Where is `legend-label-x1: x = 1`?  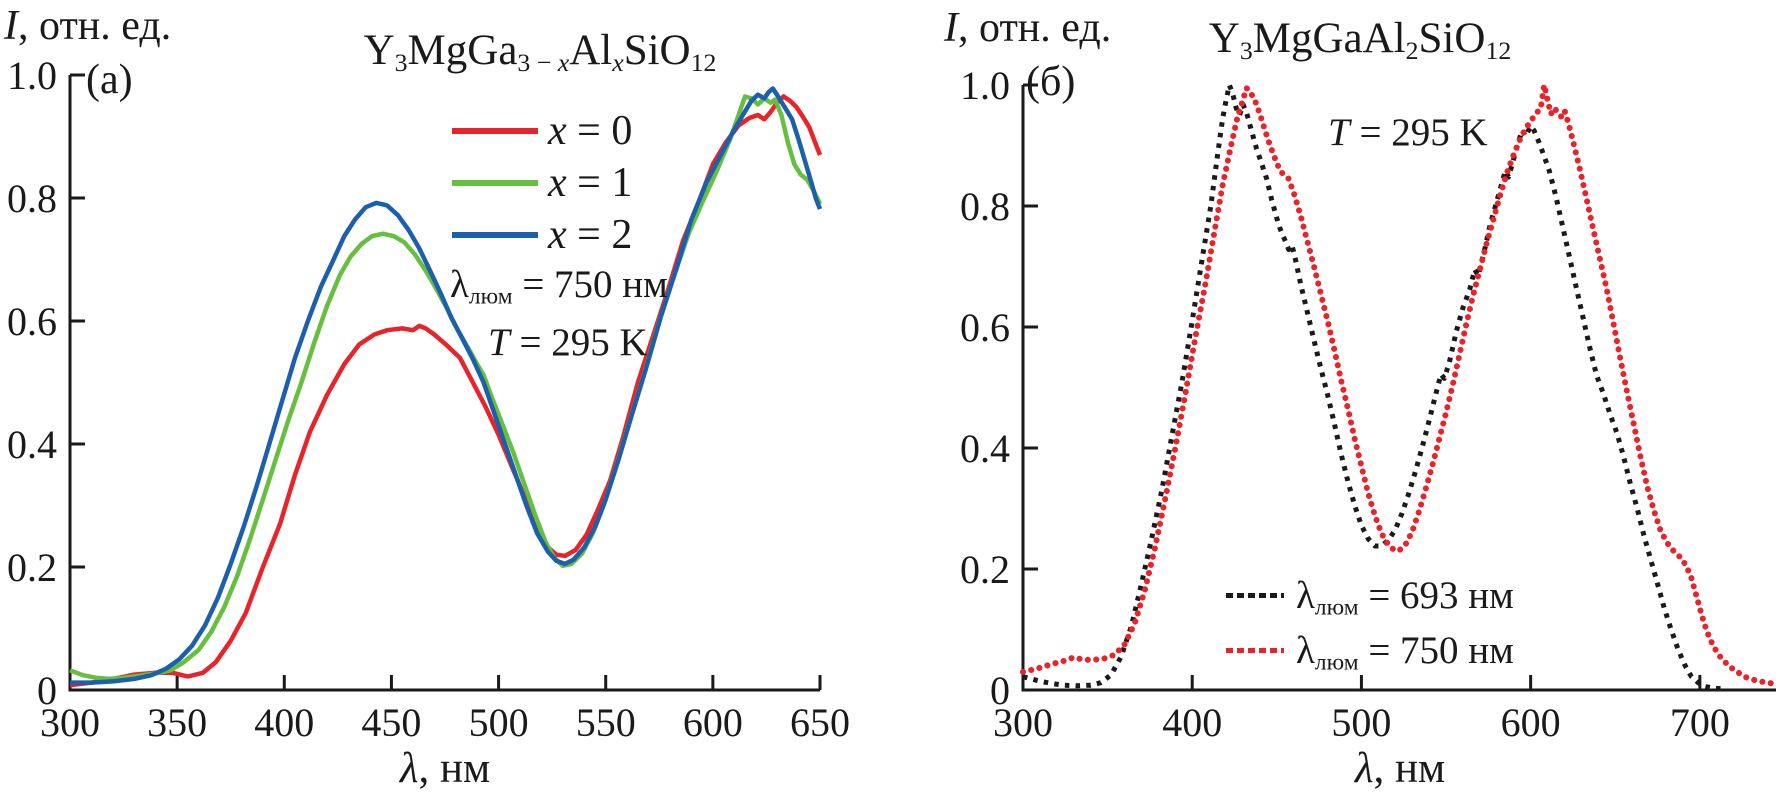
legend-label-x1: x = 1 is located at coordinates (590, 183).